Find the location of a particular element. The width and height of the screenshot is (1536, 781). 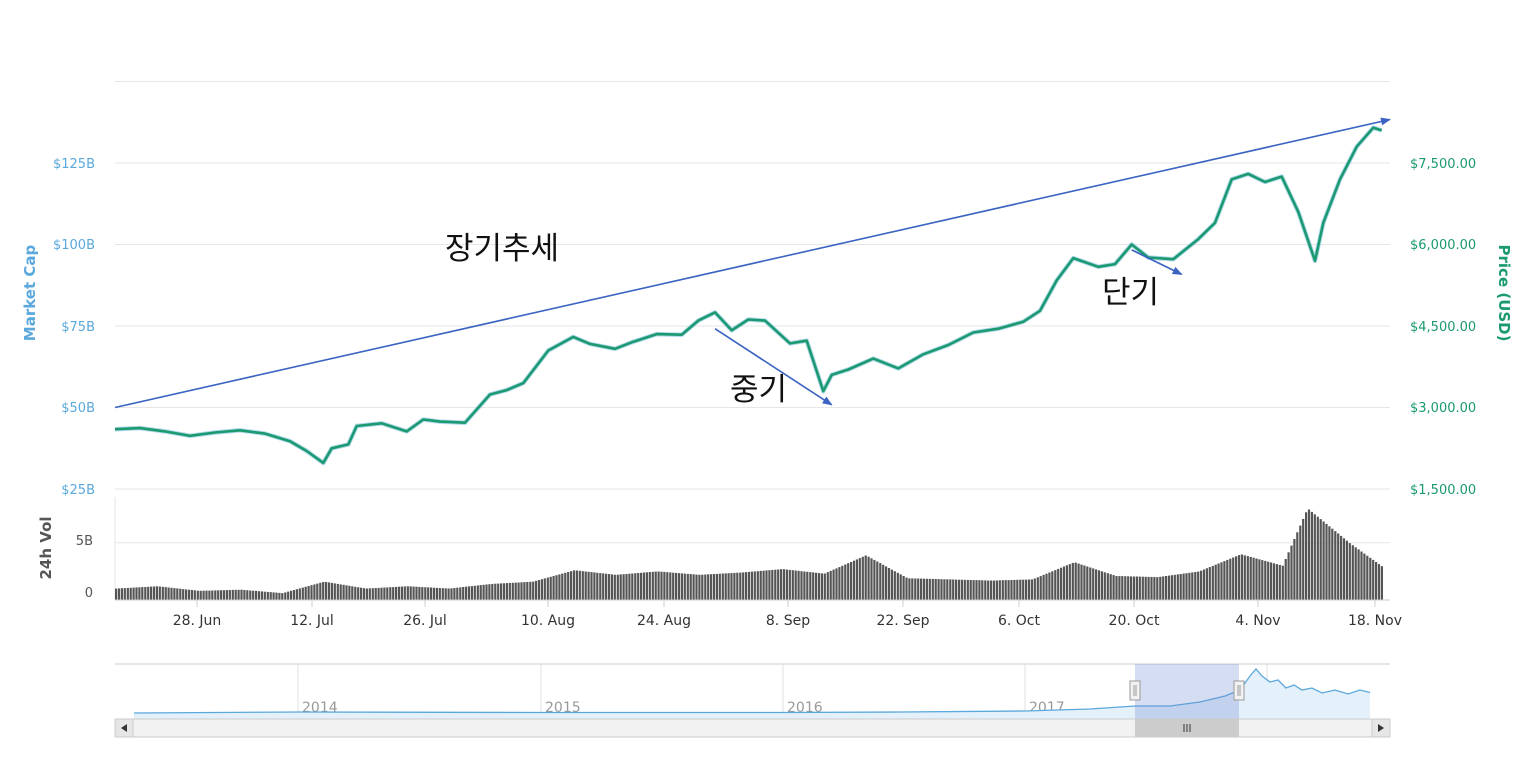

navigator-selected-range is located at coordinates (1187, 691).